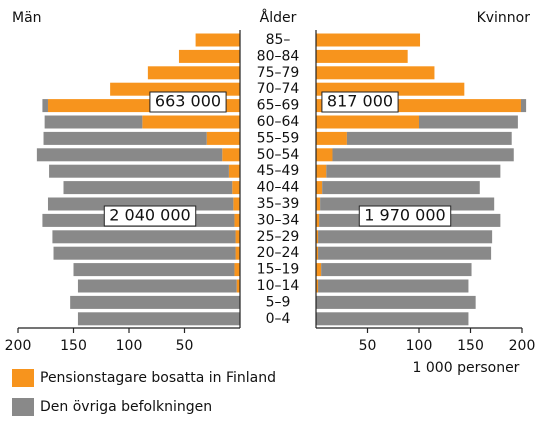 This screenshot has width=543, height=421. I want to click on age-label: 35–39, so click(278, 204).